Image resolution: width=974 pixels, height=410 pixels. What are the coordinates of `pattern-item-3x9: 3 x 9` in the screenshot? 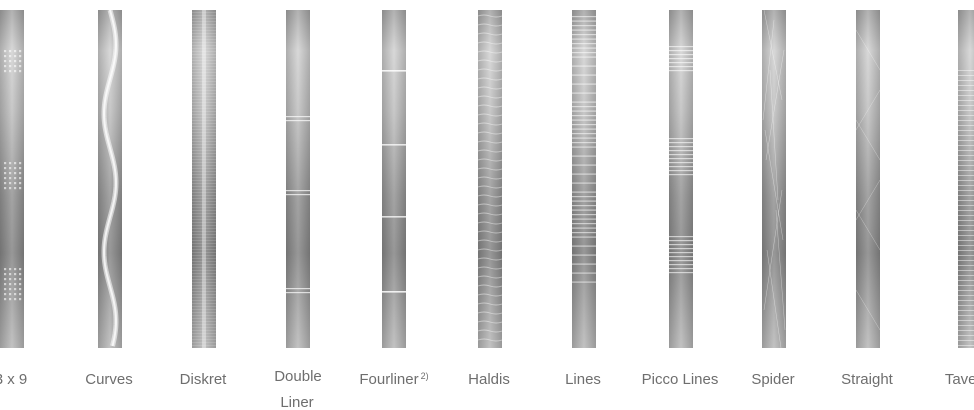 It's located at (31, 205).